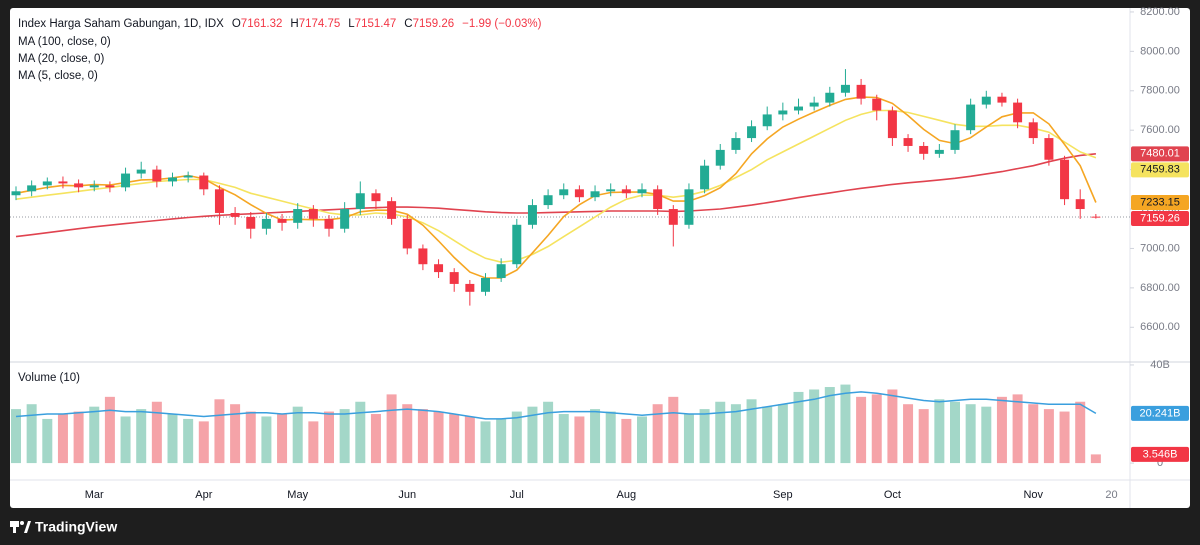  What do you see at coordinates (64, 42) in the screenshot?
I see `legend-entry: MA (100, close, 0)` at bounding box center [64, 42].